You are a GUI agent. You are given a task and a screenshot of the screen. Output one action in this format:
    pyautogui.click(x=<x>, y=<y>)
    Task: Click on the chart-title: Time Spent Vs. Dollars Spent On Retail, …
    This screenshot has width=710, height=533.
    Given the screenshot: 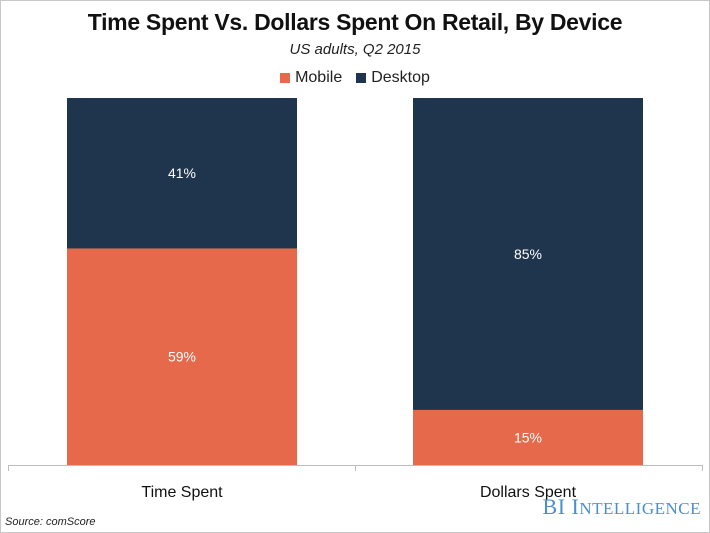 What is the action you would take?
    pyautogui.click(x=355, y=22)
    